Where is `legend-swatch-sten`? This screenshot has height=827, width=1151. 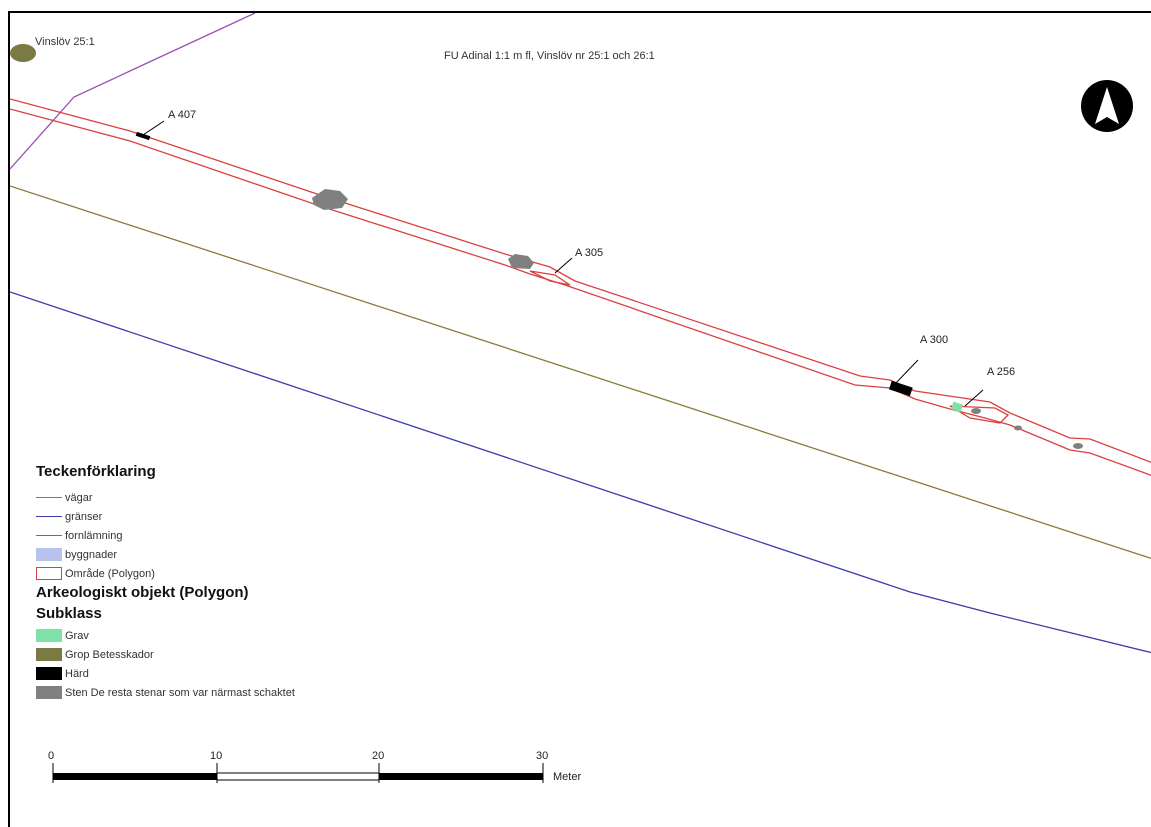 legend-swatch-sten is located at coordinates (49, 692).